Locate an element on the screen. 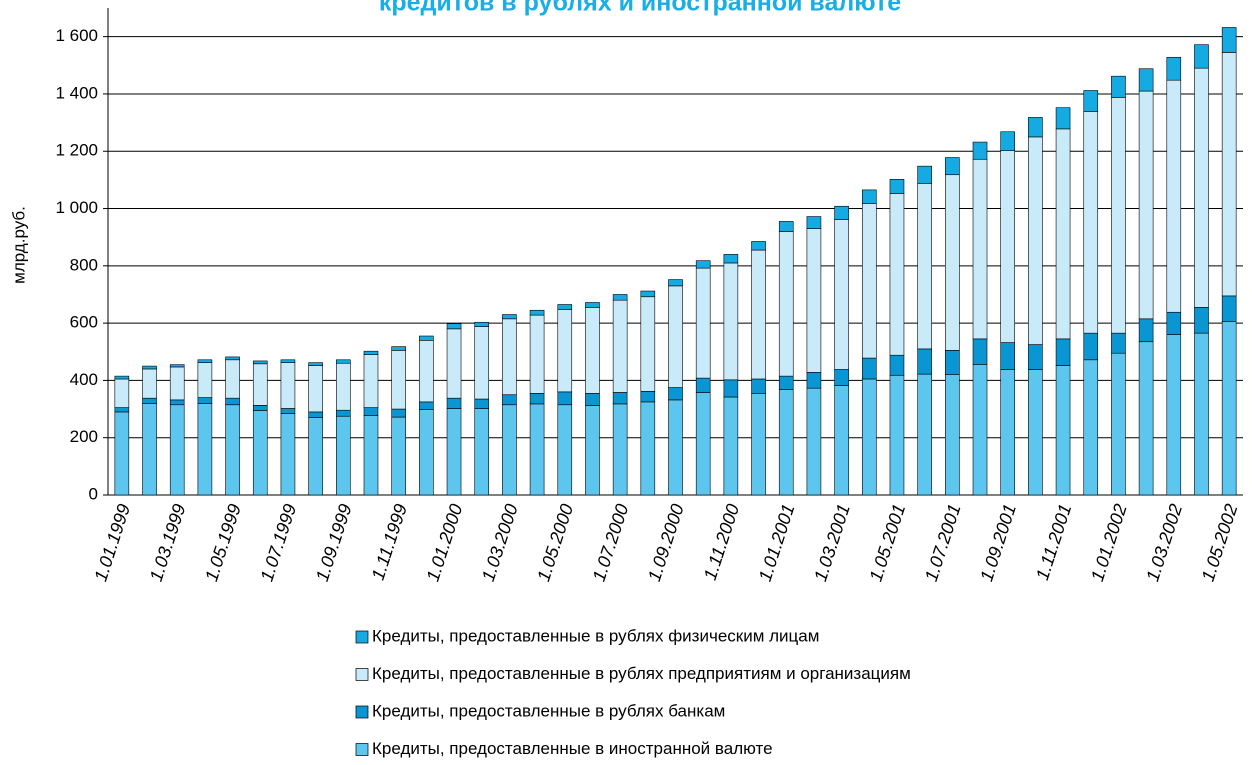 The height and width of the screenshot is (765, 1252). x-tick-label: 1.01.2000 is located at coordinates (445, 543).